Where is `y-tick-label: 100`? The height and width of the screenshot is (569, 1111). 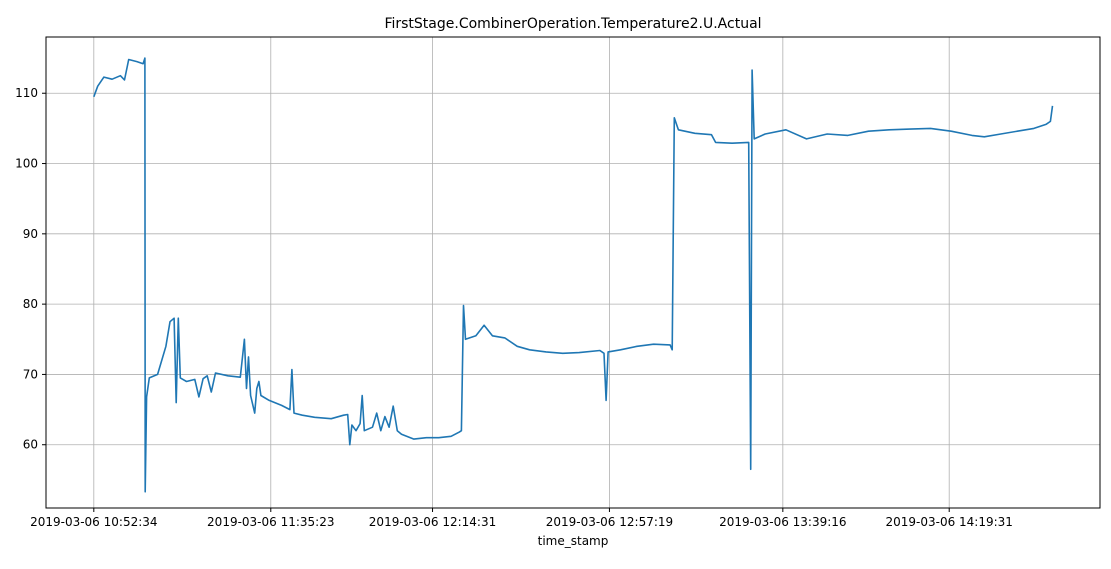 y-tick-label: 100 is located at coordinates (26, 164).